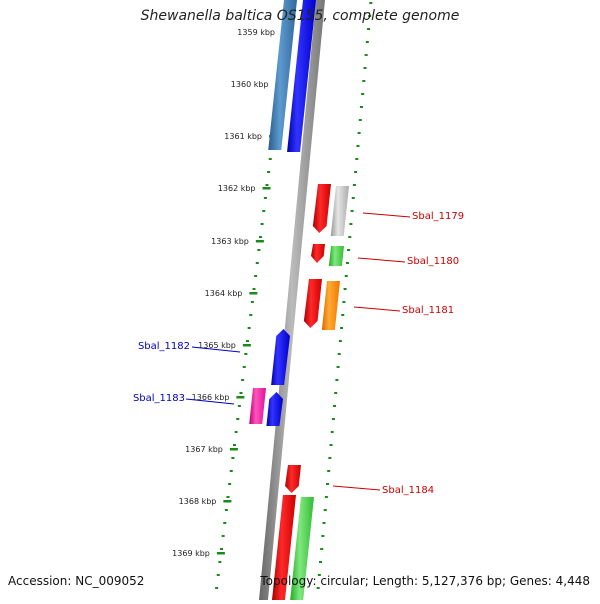  Describe the element at coordinates (256, 32) in the screenshot. I see `kbp-tick-label: 1359 kbp` at that location.